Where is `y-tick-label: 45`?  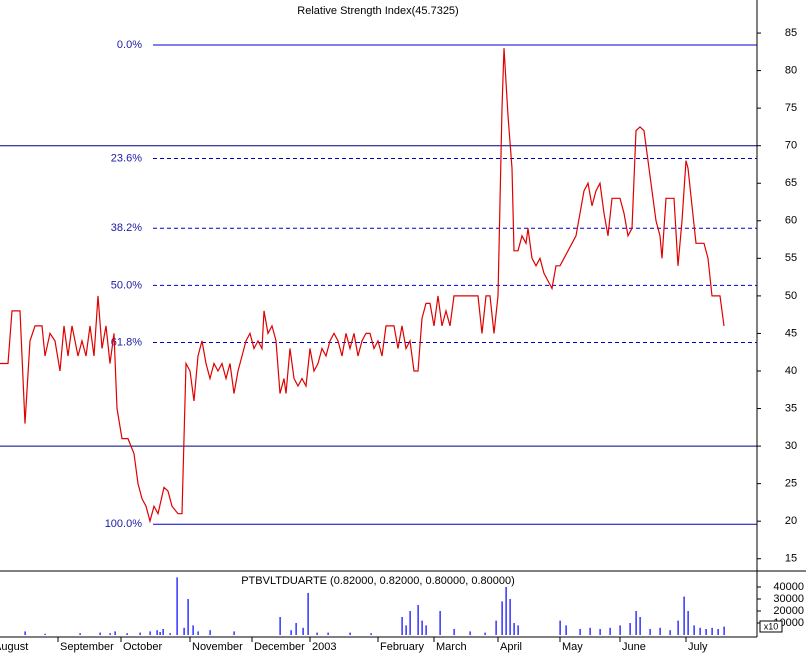 y-tick-label: 45 is located at coordinates (791, 333).